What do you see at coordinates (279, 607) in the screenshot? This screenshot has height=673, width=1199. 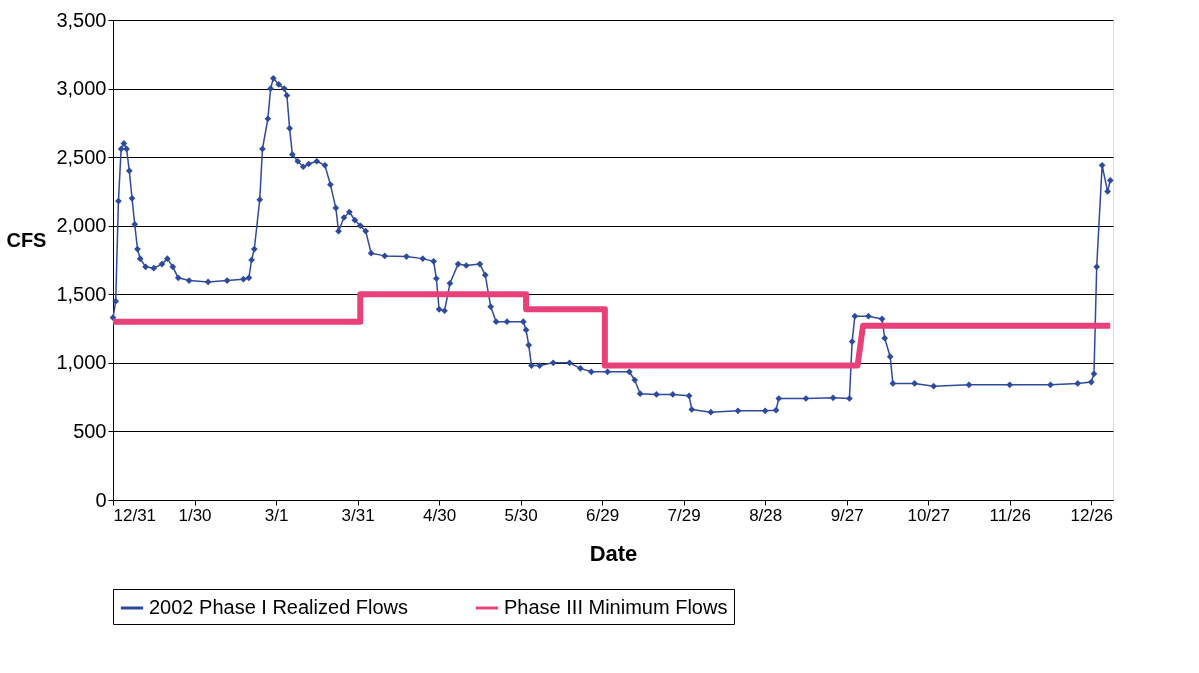 I see `legend-label: 2002 Phase I Realized Flows` at bounding box center [279, 607].